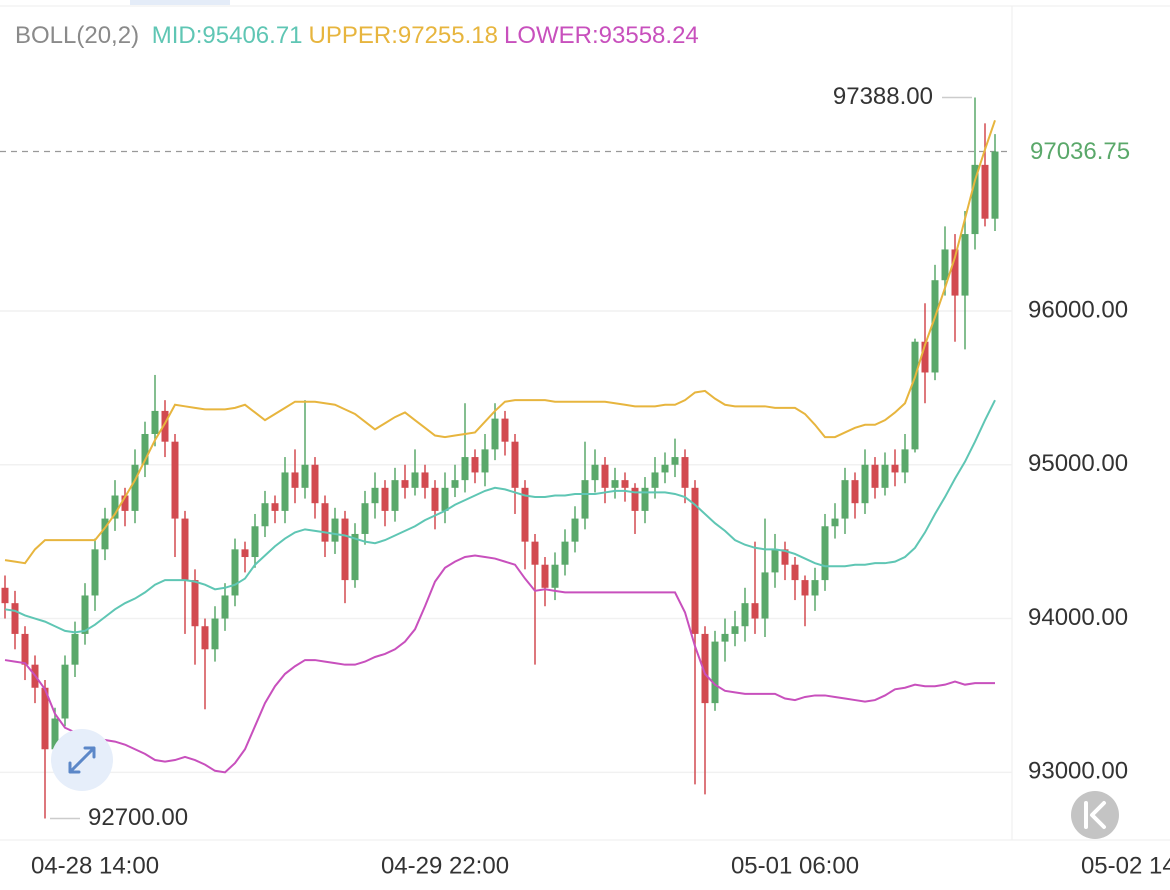  What do you see at coordinates (138, 817) in the screenshot?
I see `min-marker-label: 92700.00` at bounding box center [138, 817].